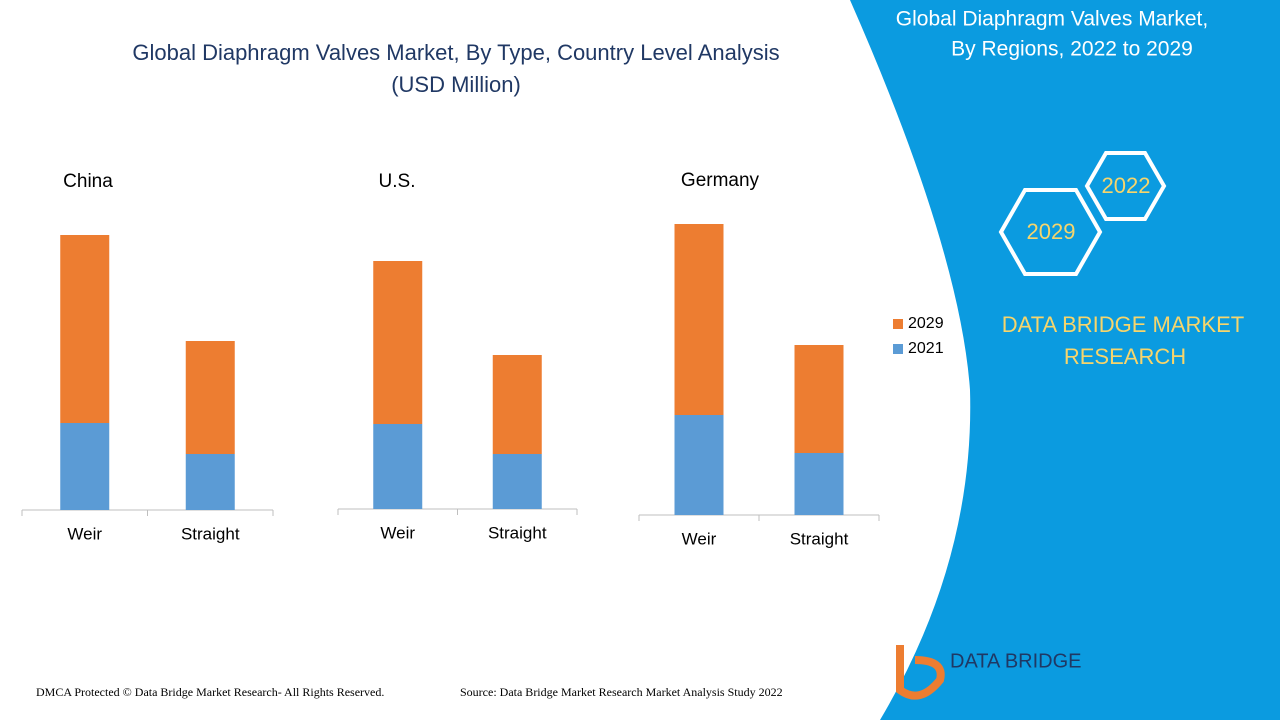 The image size is (1280, 720). I want to click on brand-text: DATA BRIDGE MARKET, so click(1123, 324).